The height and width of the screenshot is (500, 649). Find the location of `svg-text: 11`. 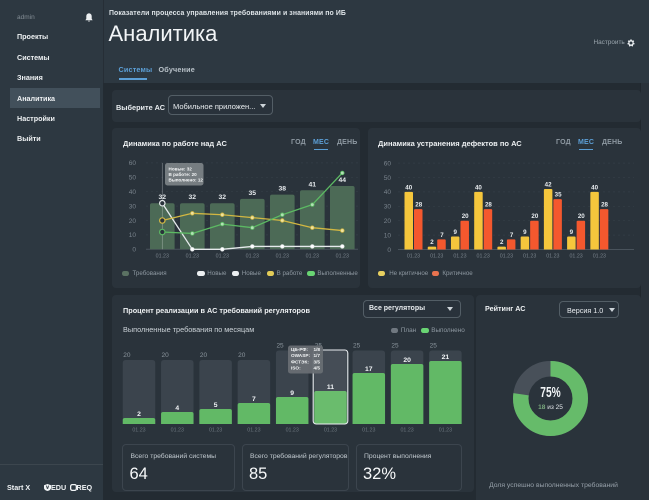

svg-text: 11 is located at coordinates (330, 387).